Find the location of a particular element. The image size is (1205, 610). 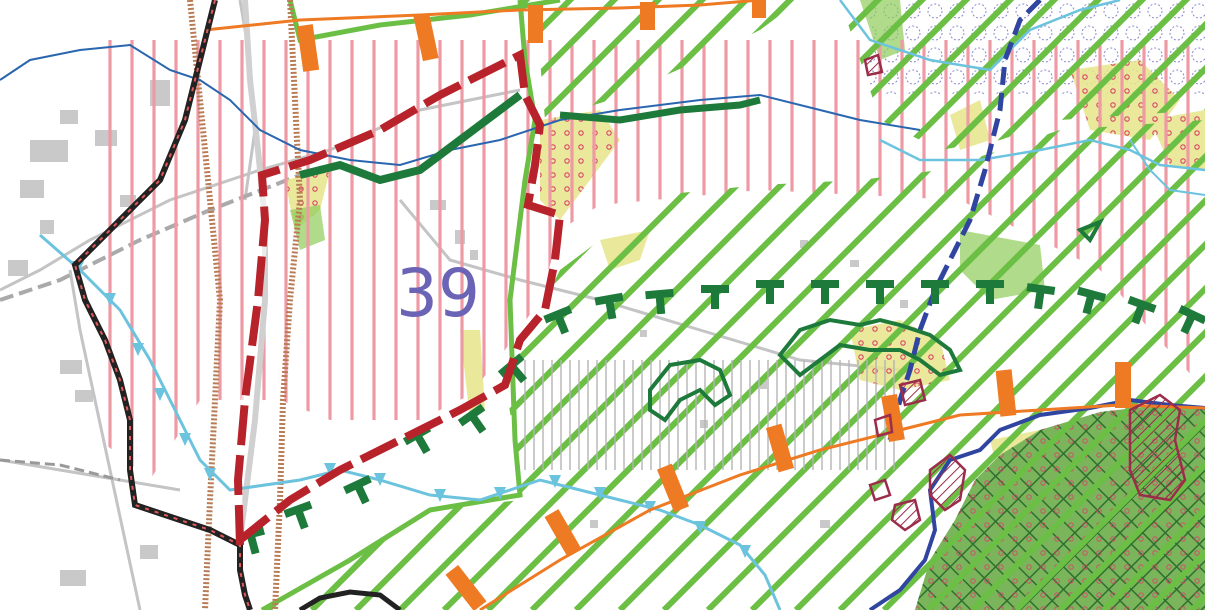

zone-boundary-red-white is located at coordinates (251, 360).